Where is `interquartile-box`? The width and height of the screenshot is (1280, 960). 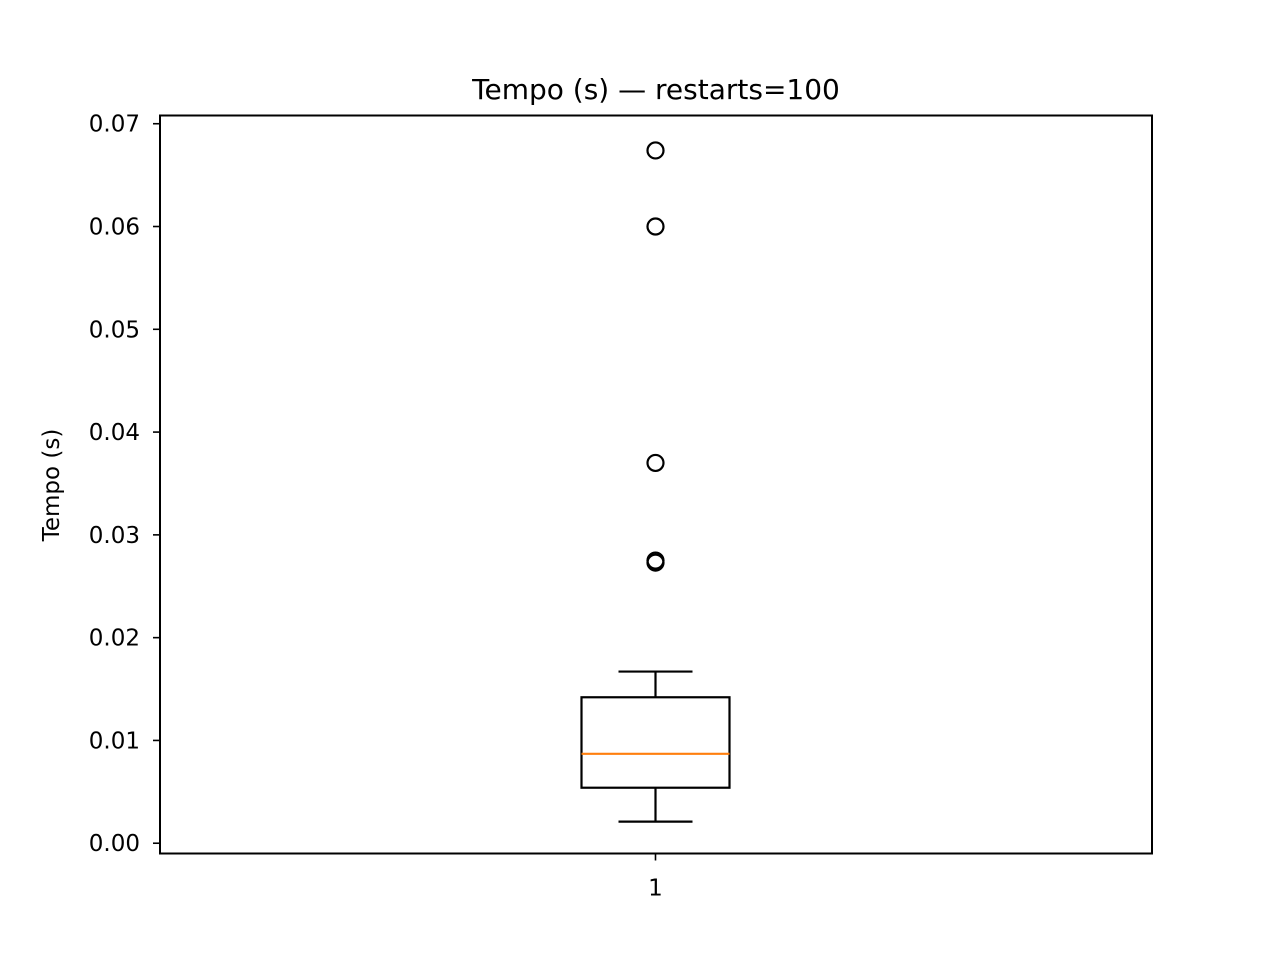
interquartile-box is located at coordinates (655, 742).